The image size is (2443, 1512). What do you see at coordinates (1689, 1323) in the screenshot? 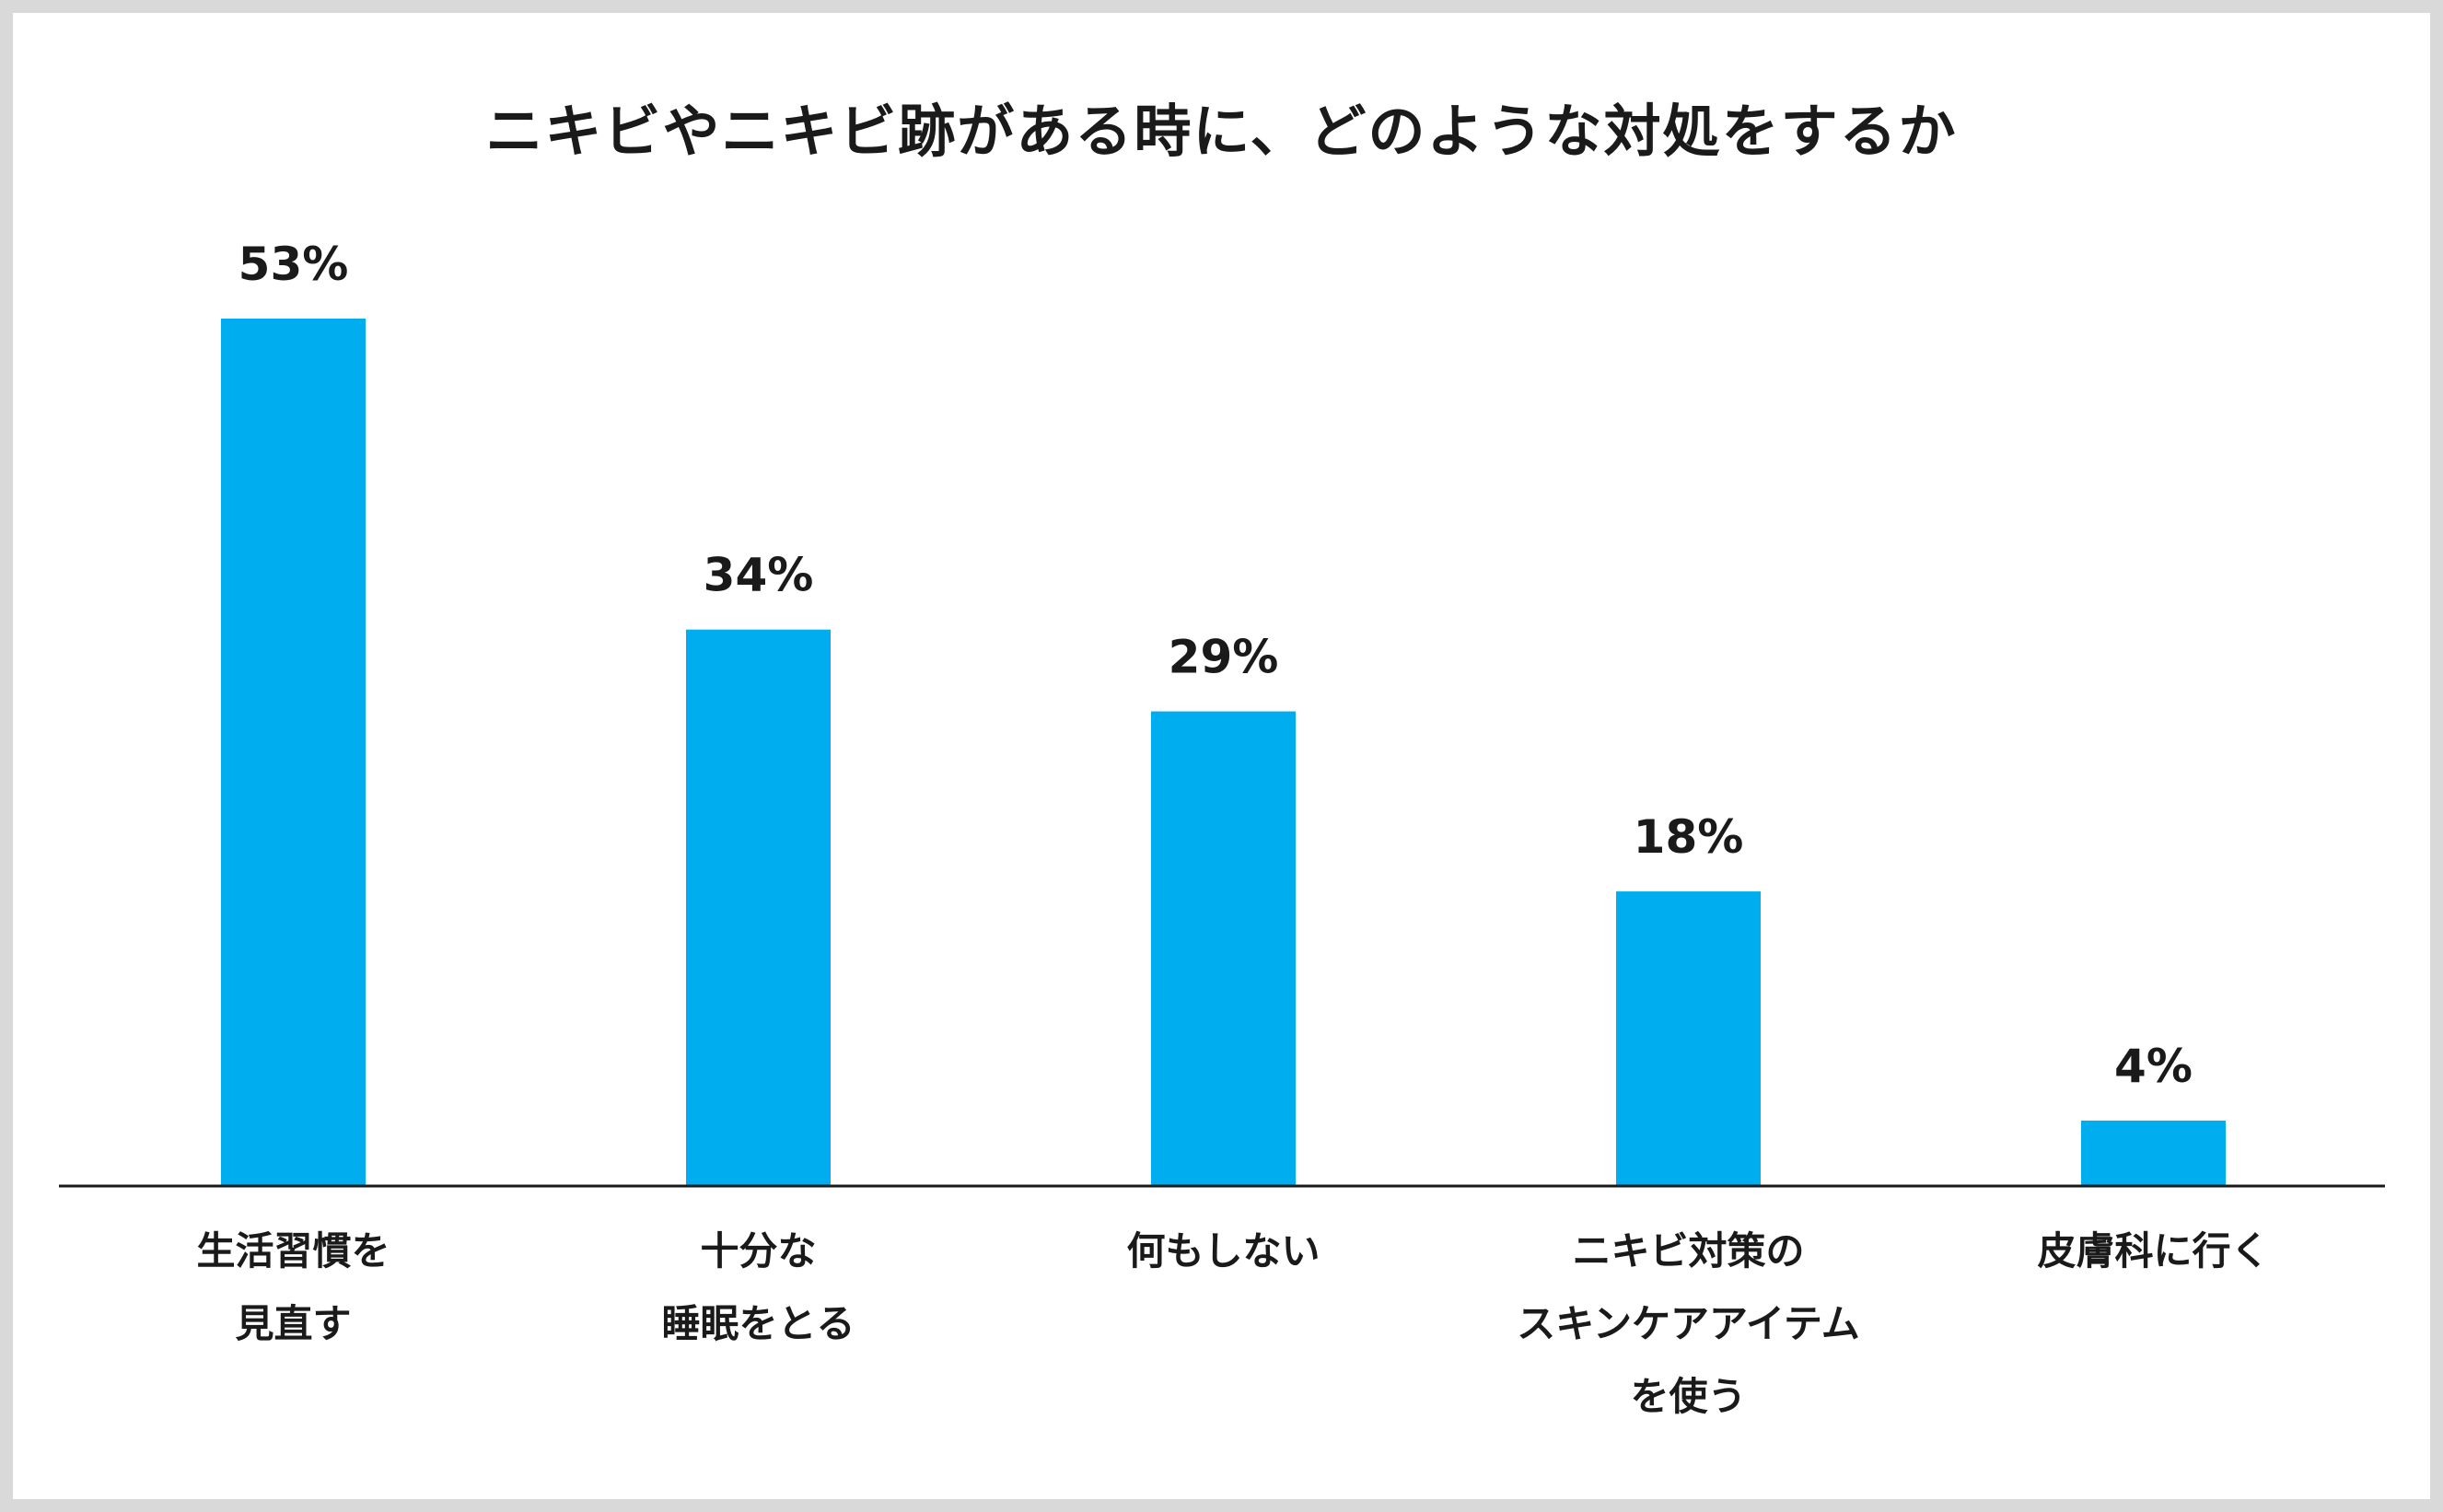
I see `category-label-4-line-2: スキンケアアイテム` at bounding box center [1689, 1323].